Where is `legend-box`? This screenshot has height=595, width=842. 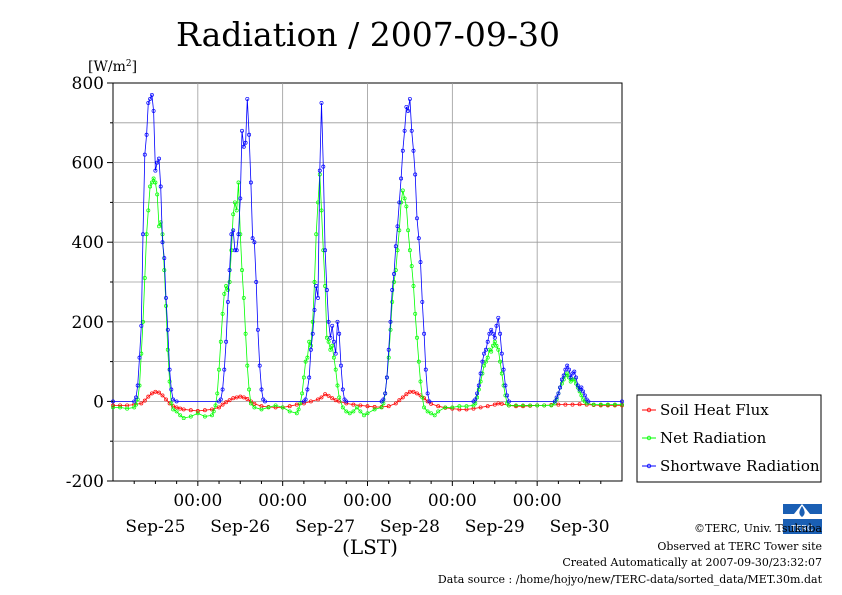 legend-box is located at coordinates (729, 438).